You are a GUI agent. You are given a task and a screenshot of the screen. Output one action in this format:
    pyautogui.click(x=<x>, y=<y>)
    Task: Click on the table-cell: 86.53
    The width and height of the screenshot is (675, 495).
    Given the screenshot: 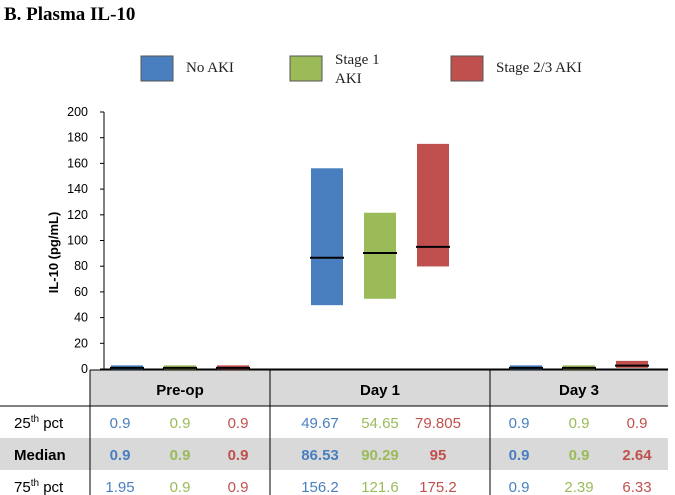 What is the action you would take?
    pyautogui.click(x=320, y=455)
    